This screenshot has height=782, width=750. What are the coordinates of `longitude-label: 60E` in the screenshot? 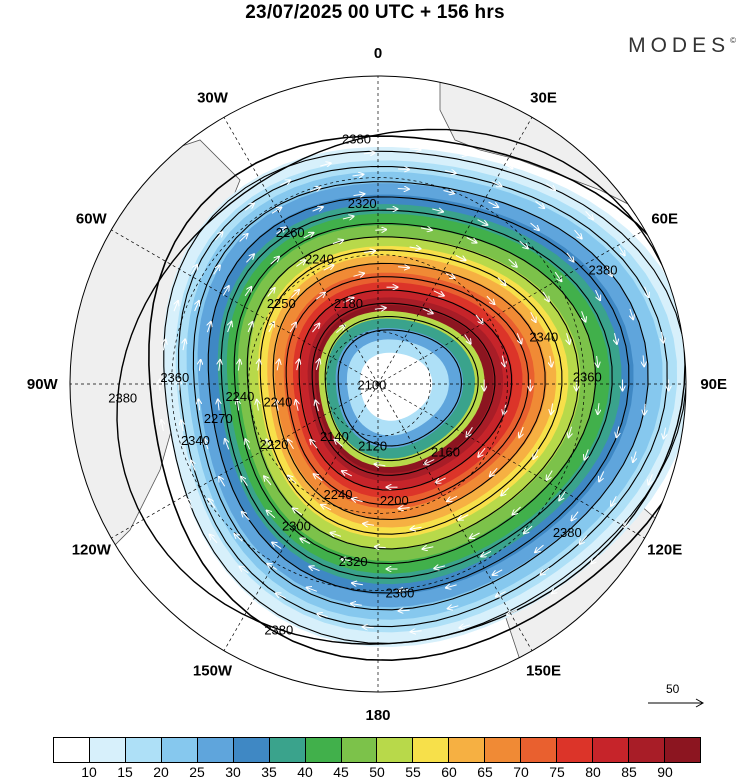 It's located at (664, 218).